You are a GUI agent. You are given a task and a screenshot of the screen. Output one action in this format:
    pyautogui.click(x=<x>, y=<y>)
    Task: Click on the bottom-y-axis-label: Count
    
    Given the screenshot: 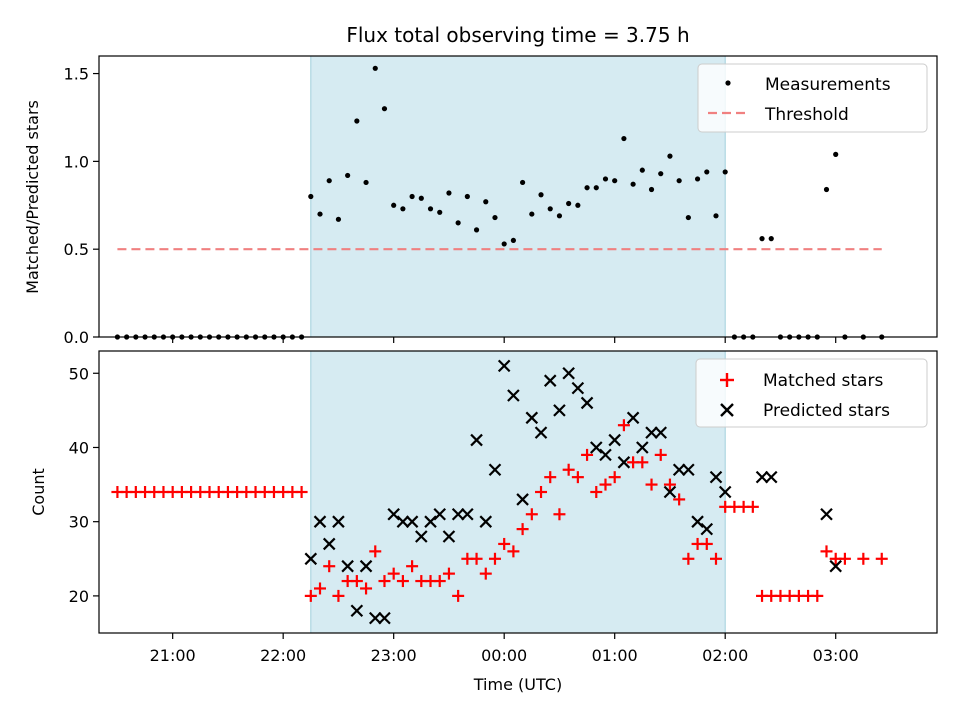 What is the action you would take?
    pyautogui.click(x=38, y=492)
    